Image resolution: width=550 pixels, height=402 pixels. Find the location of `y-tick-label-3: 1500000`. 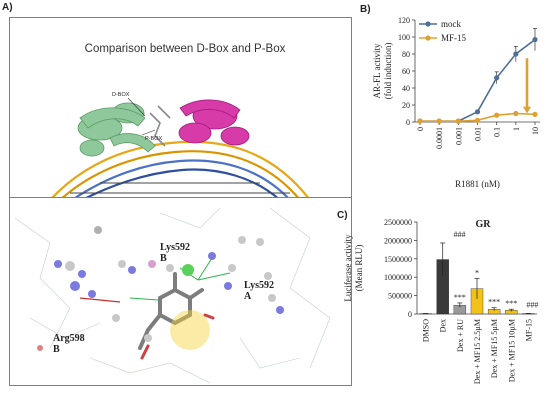

y-tick-label-3: 1500000 is located at coordinates (398, 259).